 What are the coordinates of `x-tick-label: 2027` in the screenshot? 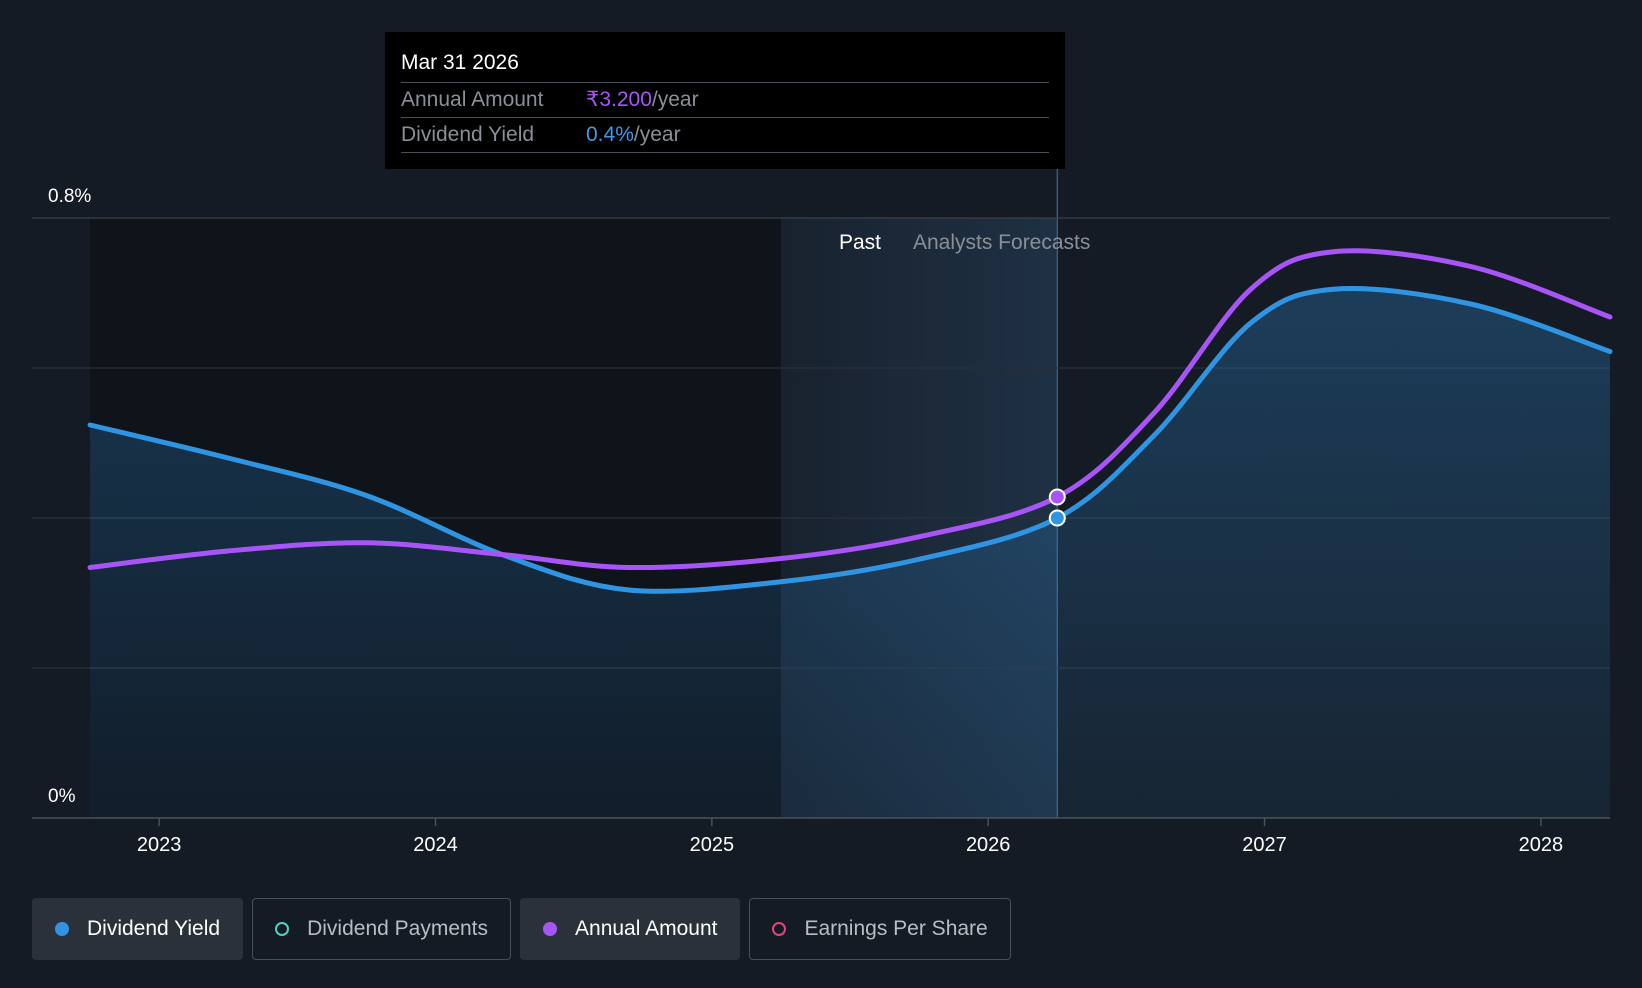 It's located at (1264, 845).